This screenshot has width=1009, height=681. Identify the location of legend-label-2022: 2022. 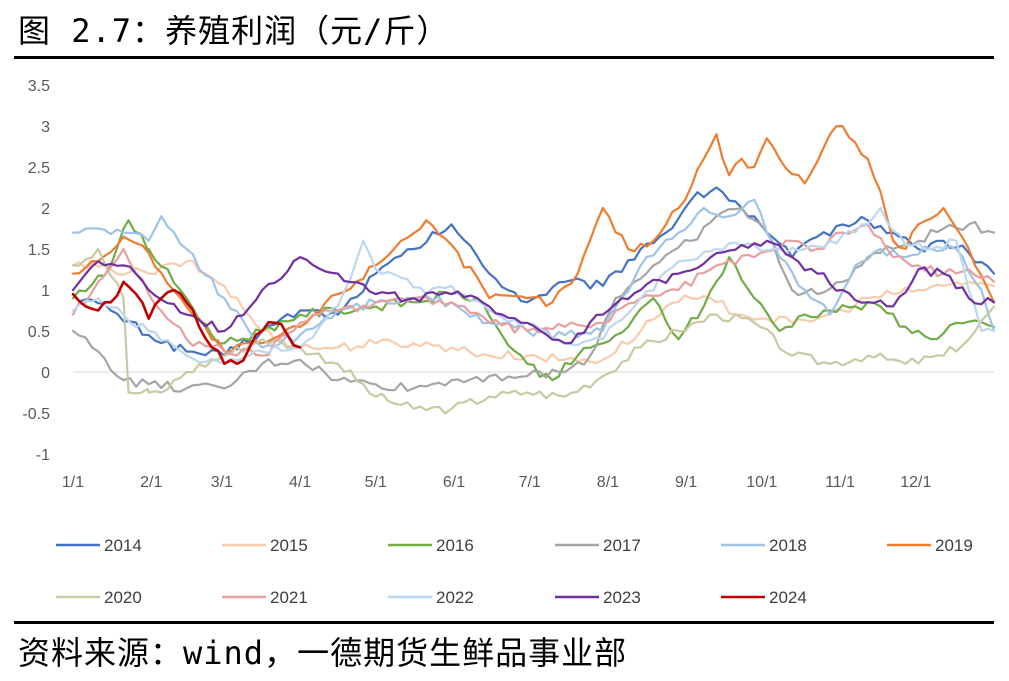
(455, 597).